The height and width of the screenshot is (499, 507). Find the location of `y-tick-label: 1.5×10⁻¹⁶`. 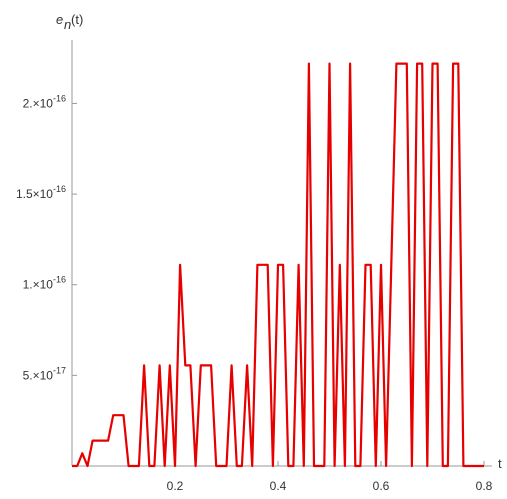

y-tick-label: 1.5×10⁻¹⁶ is located at coordinates (41, 192).